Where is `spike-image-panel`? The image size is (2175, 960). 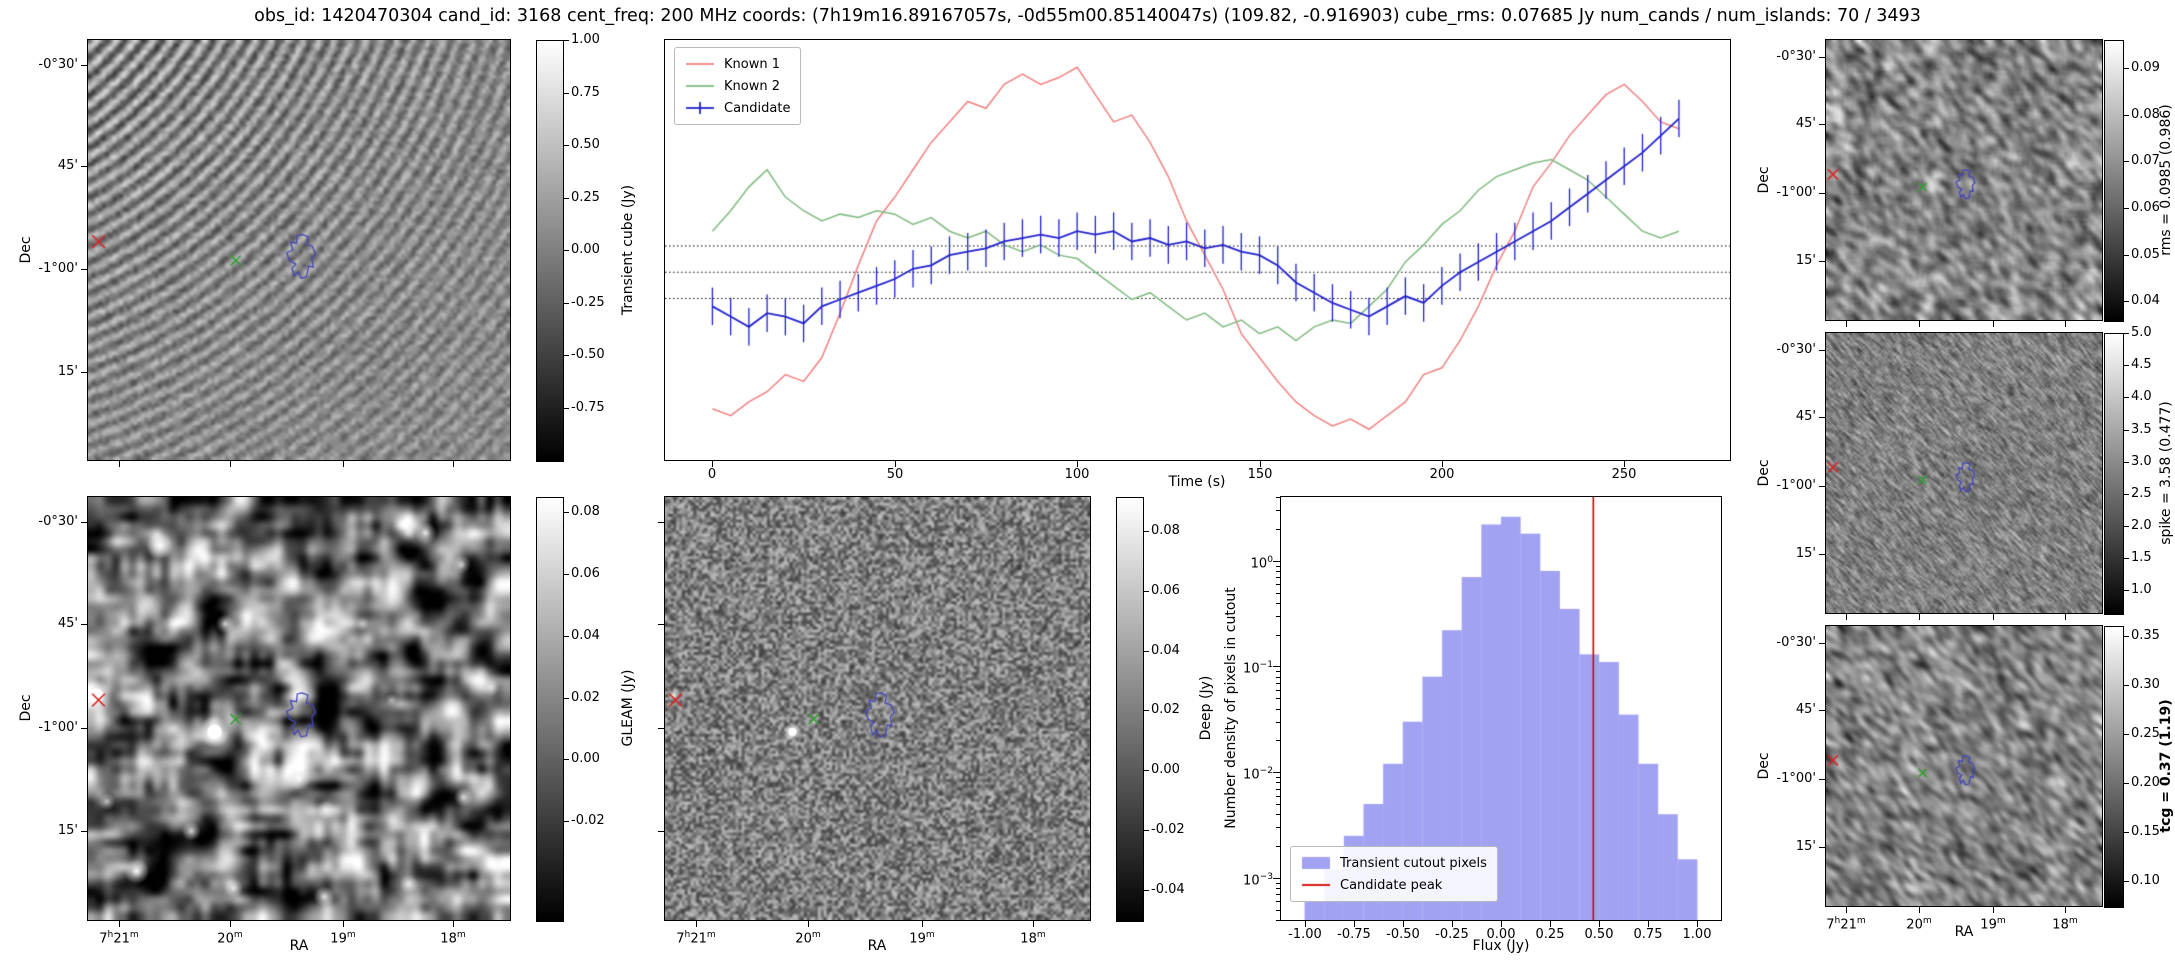
spike-image-panel is located at coordinates (1964, 473).